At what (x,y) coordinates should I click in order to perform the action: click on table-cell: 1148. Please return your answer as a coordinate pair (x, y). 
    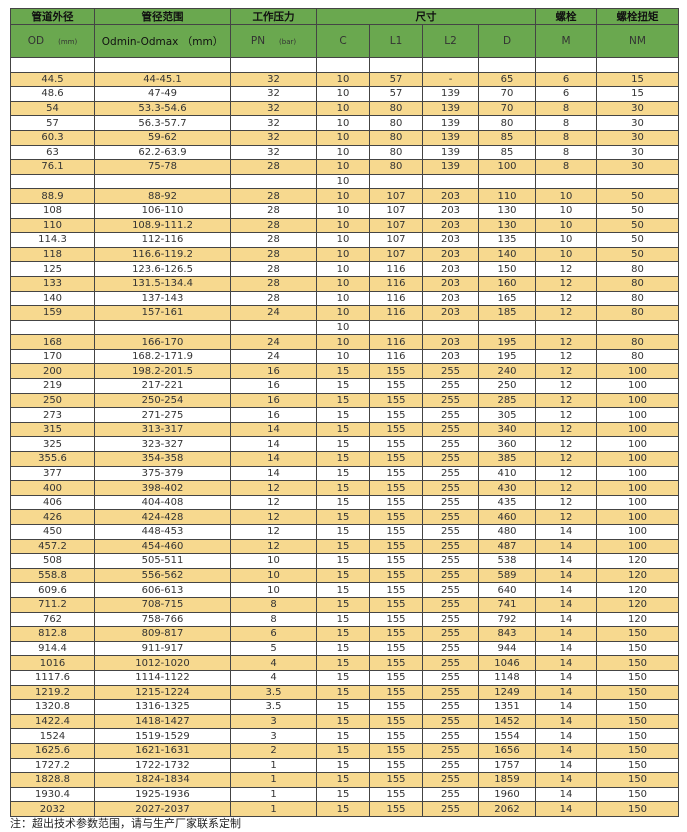
    Looking at the image, I should click on (507, 677).